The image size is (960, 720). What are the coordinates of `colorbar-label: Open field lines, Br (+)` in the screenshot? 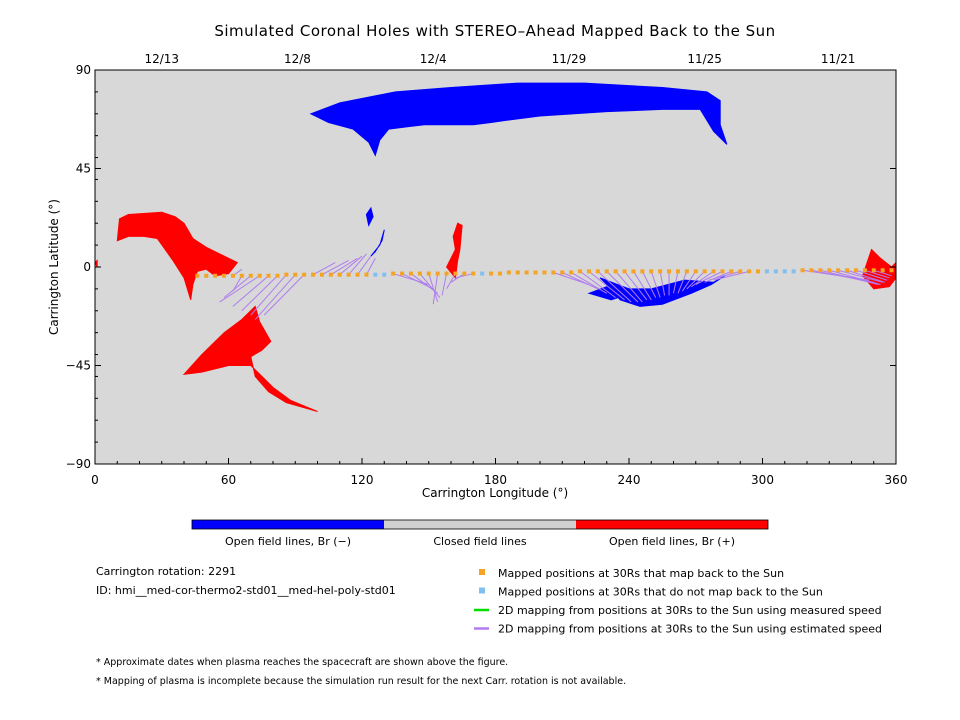 It's located at (672, 541).